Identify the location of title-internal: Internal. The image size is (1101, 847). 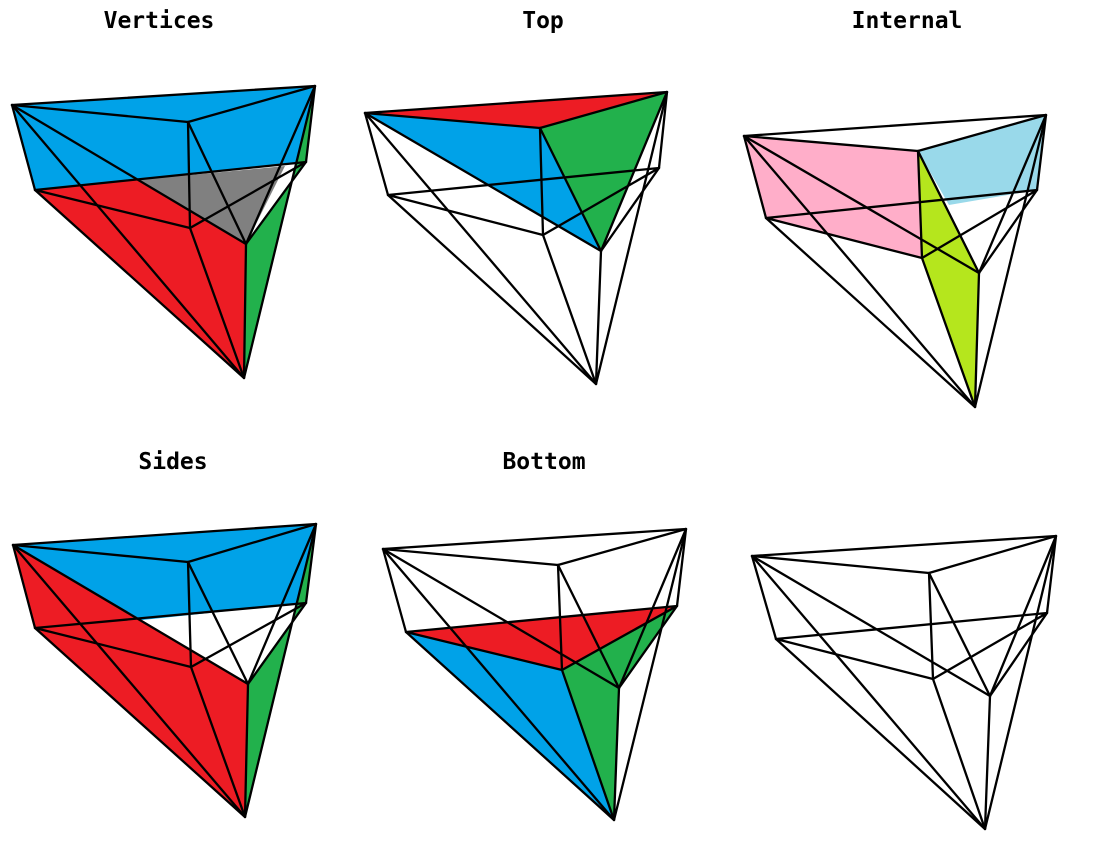
(907, 21).